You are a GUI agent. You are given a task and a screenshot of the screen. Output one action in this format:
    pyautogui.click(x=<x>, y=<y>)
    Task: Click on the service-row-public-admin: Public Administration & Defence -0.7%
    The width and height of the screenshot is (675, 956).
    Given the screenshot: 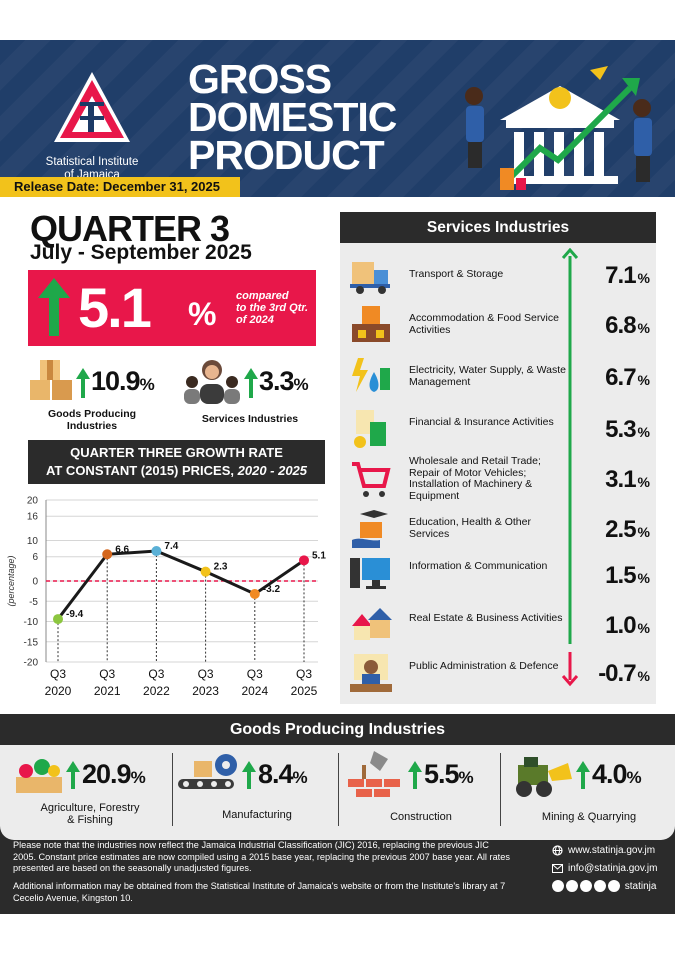 What is the action you would take?
    pyautogui.click(x=498, y=674)
    